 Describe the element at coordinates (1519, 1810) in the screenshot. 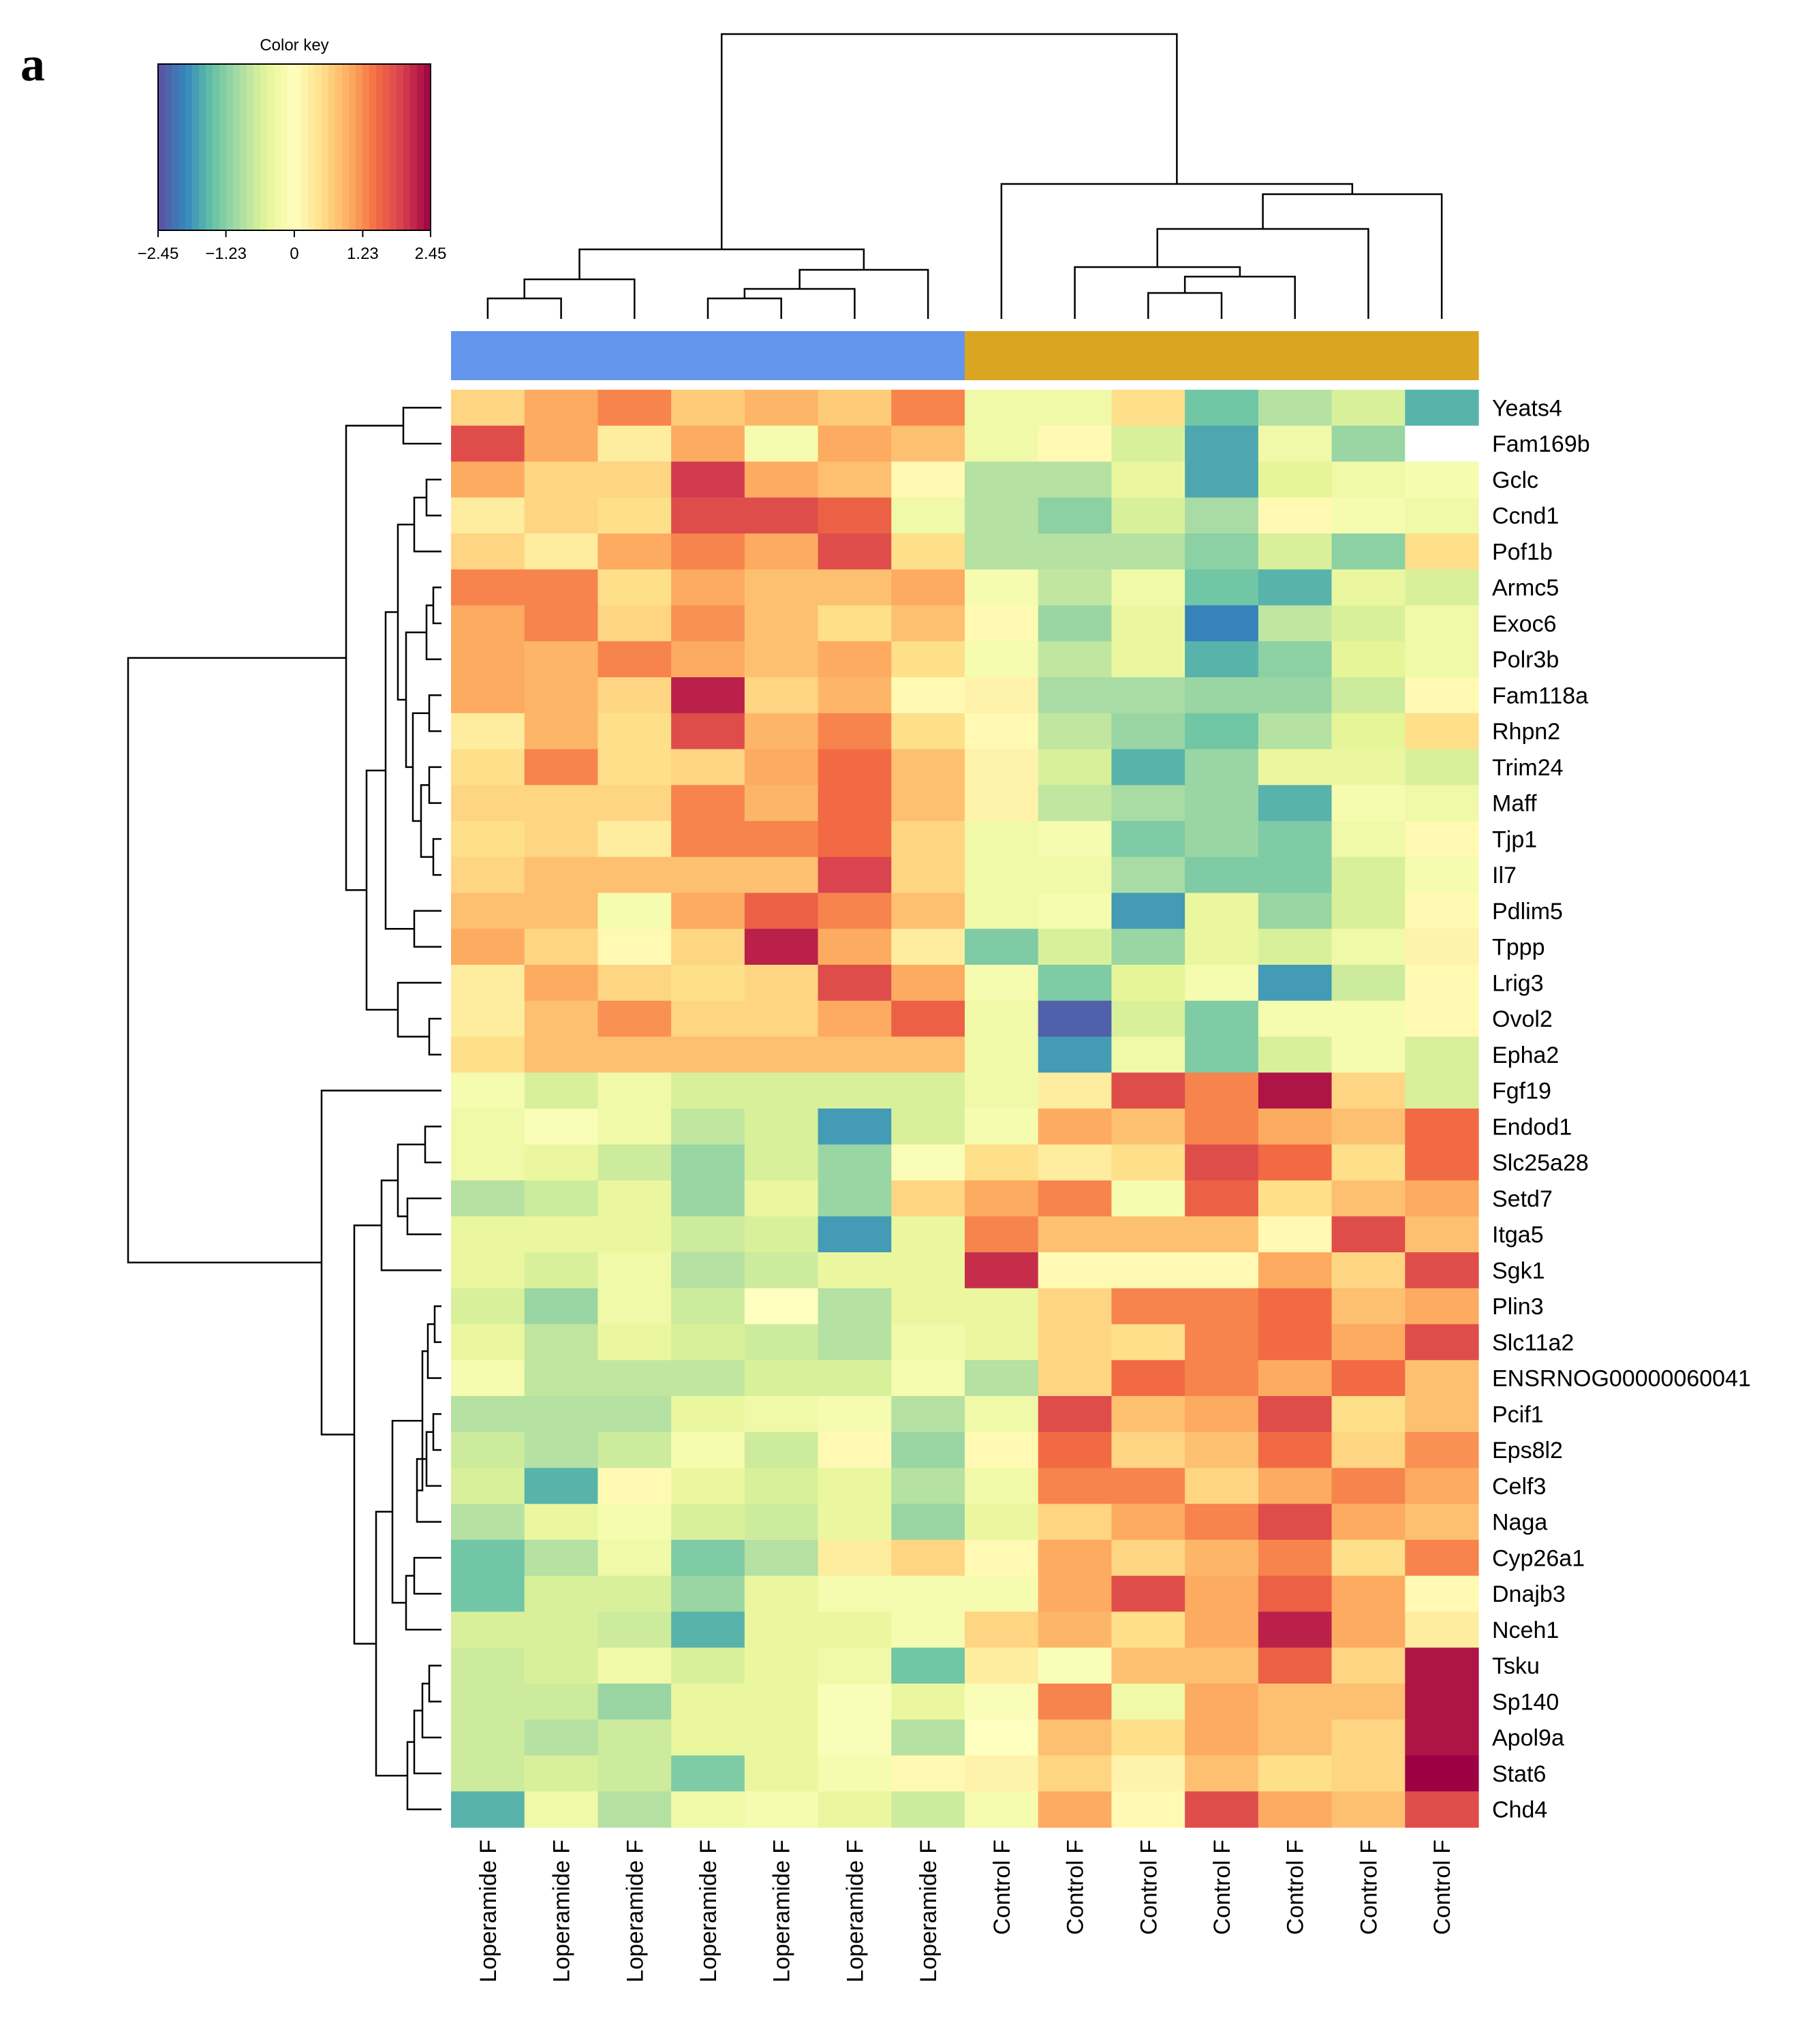

I see `row-label: Chd4` at that location.